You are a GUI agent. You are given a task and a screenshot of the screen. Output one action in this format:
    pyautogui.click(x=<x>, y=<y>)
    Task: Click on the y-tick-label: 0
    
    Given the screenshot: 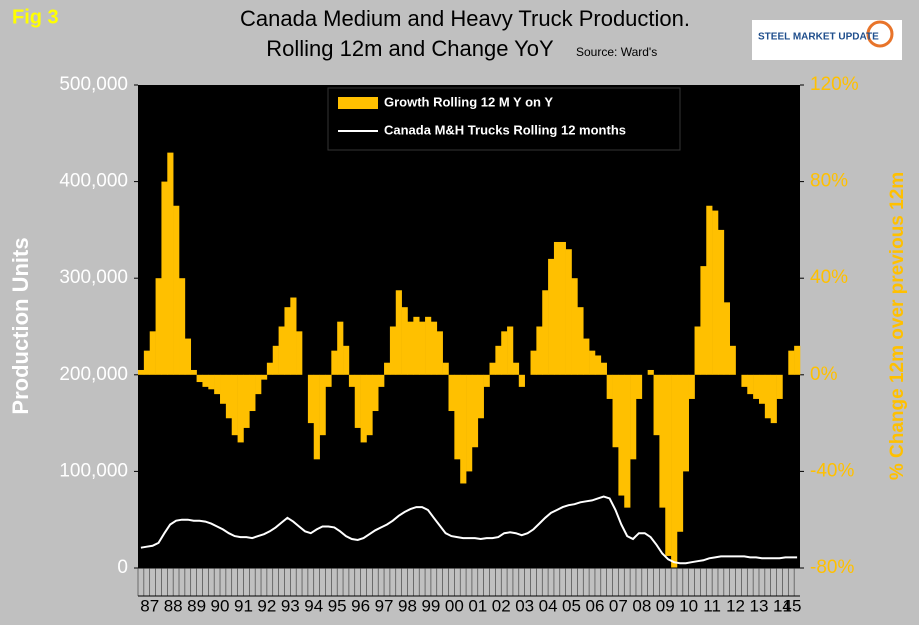 What is the action you would take?
    pyautogui.click(x=122, y=567)
    